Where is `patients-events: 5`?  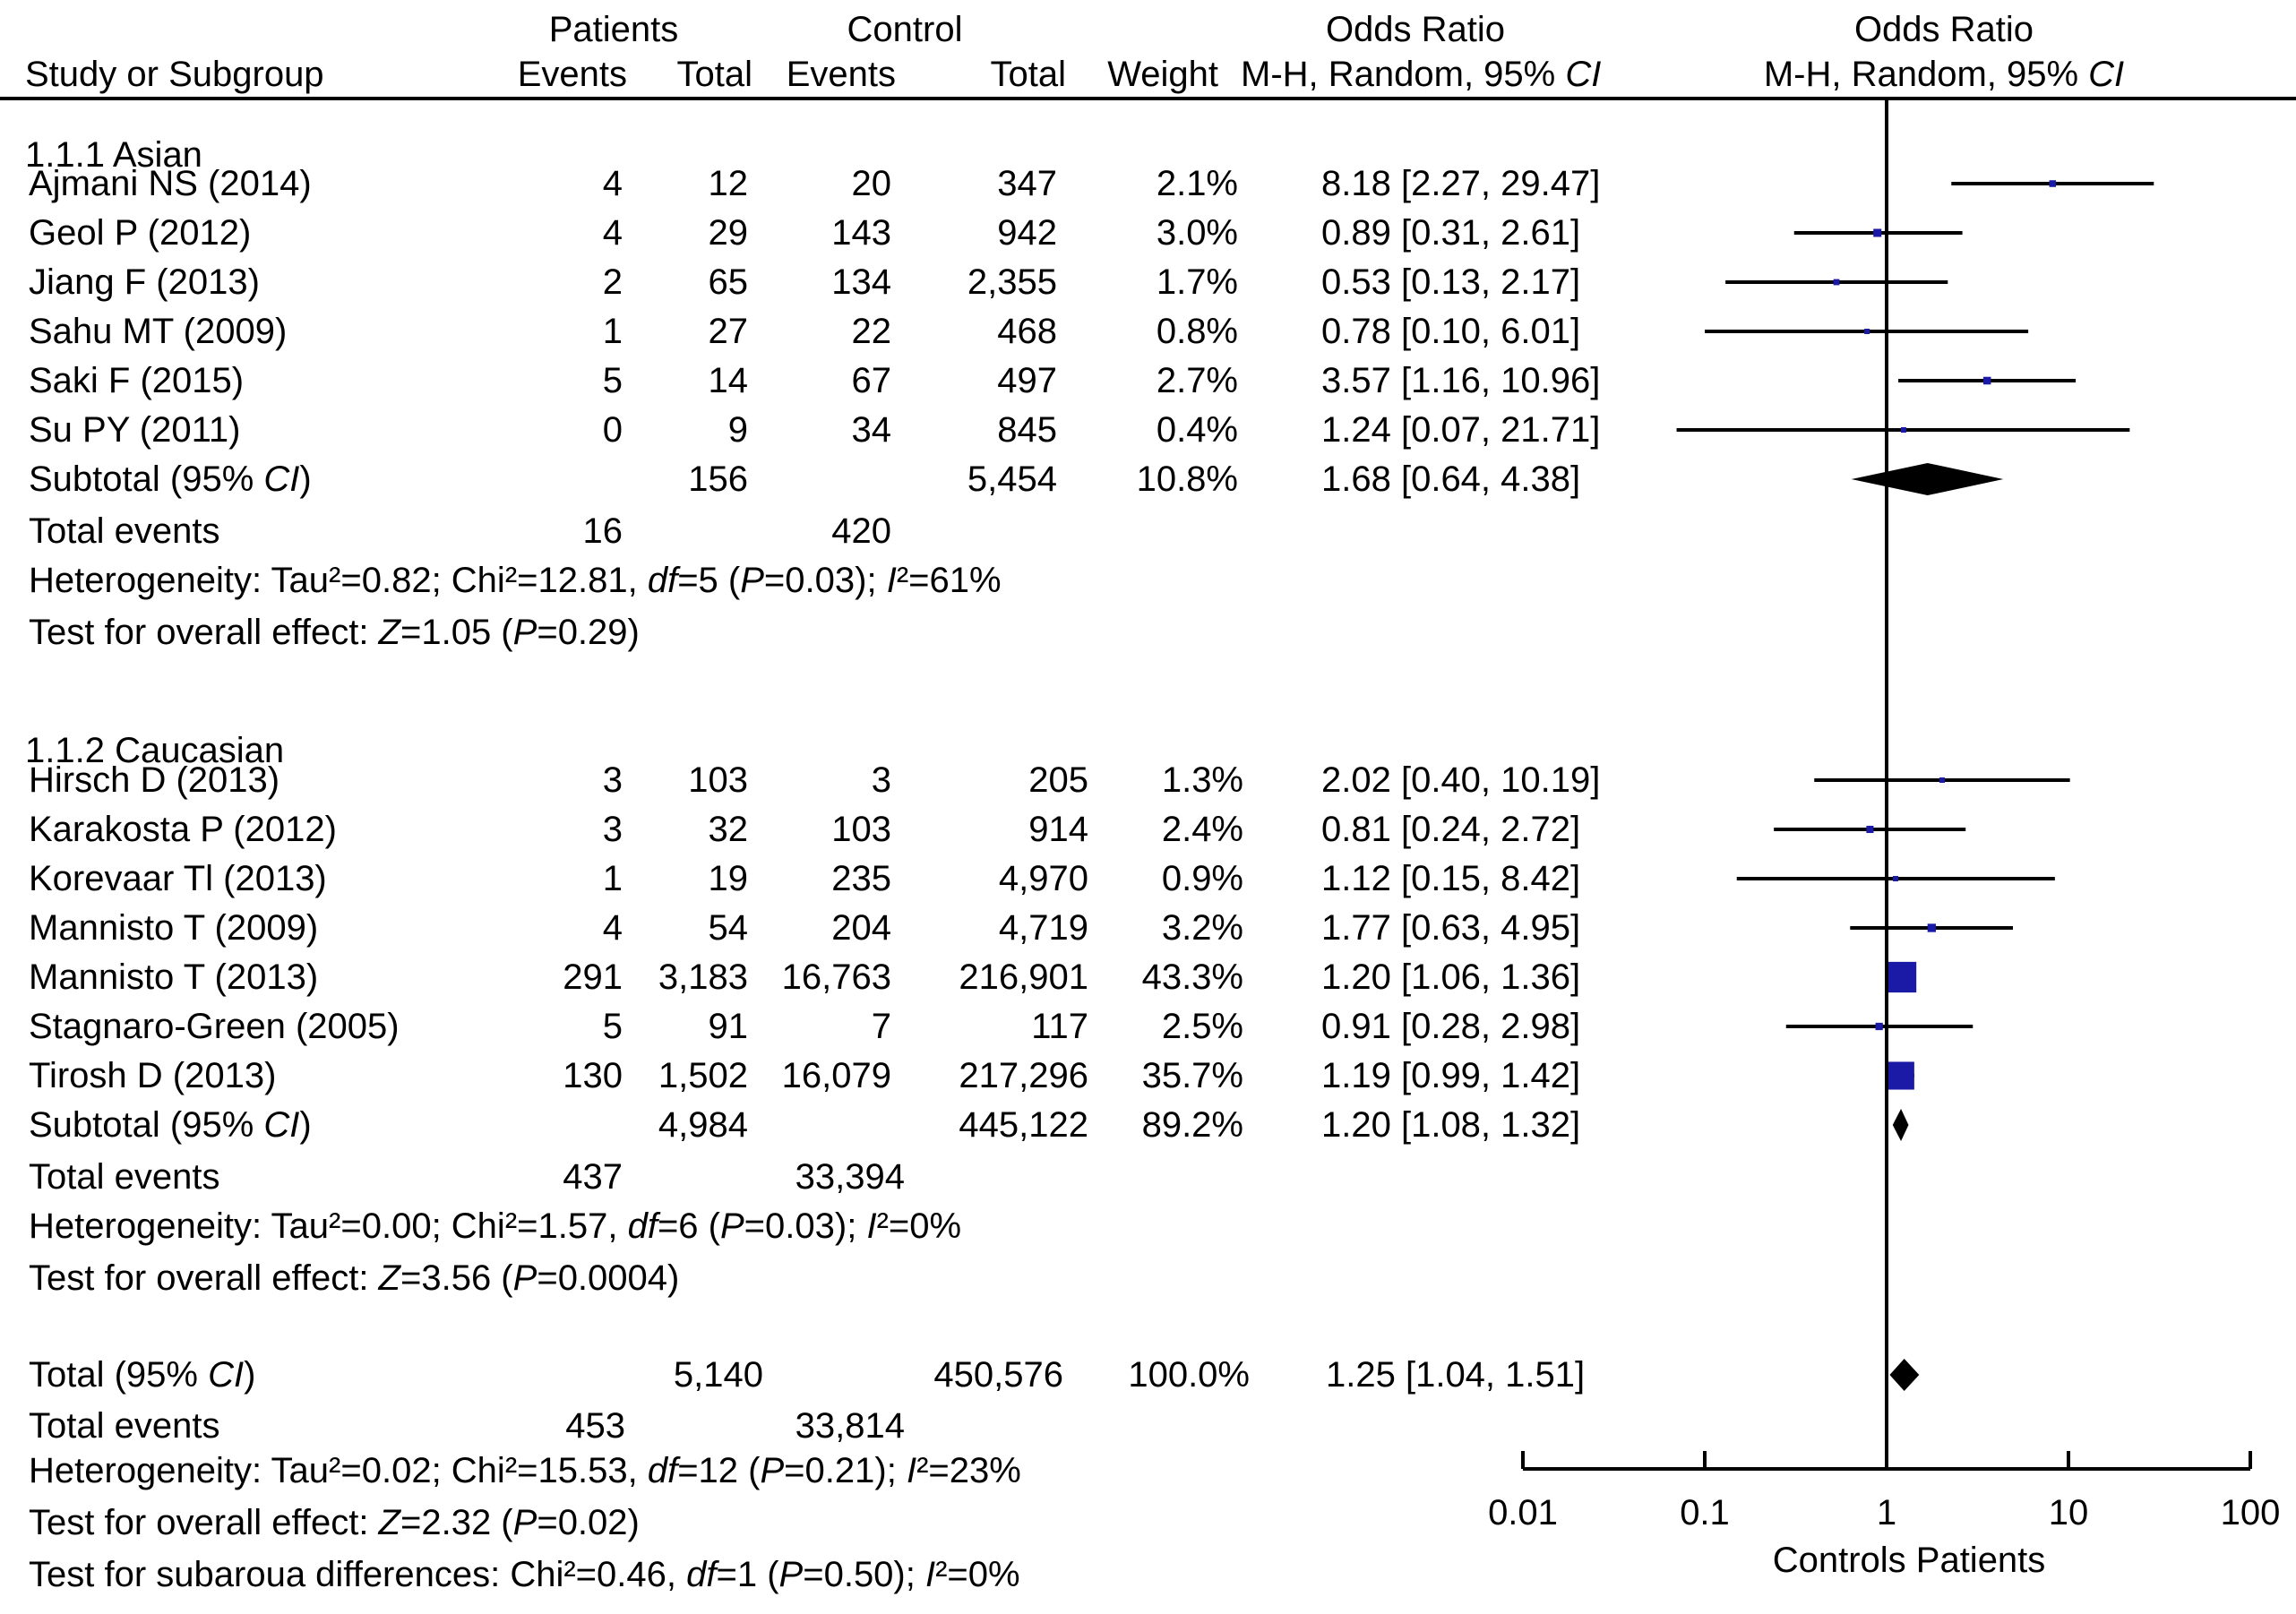
patients-events: 5 is located at coordinates (612, 381).